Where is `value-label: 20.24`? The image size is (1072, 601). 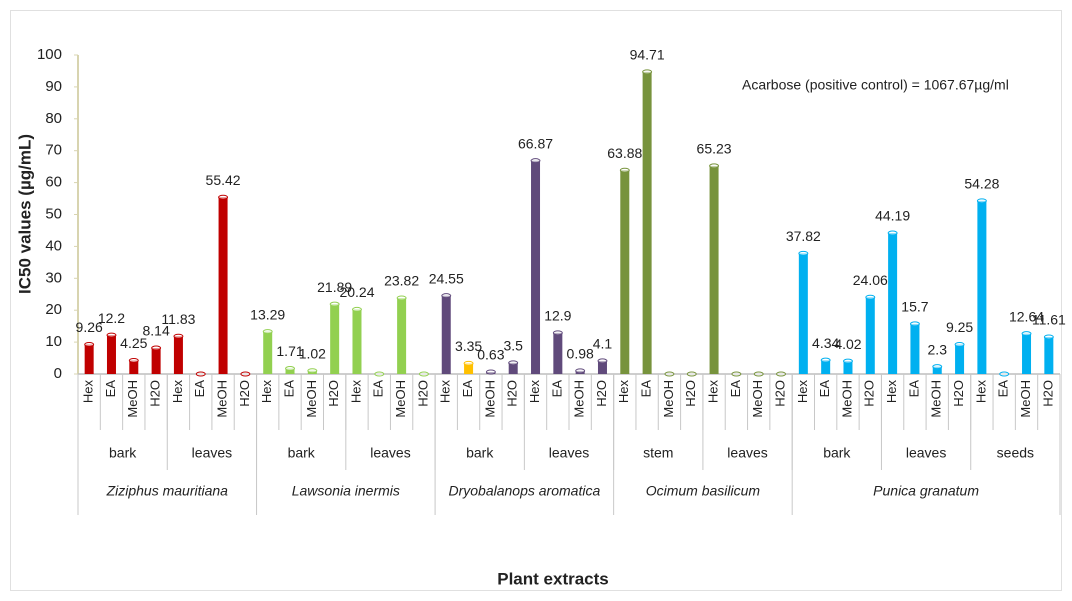 value-label: 20.24 is located at coordinates (356, 292).